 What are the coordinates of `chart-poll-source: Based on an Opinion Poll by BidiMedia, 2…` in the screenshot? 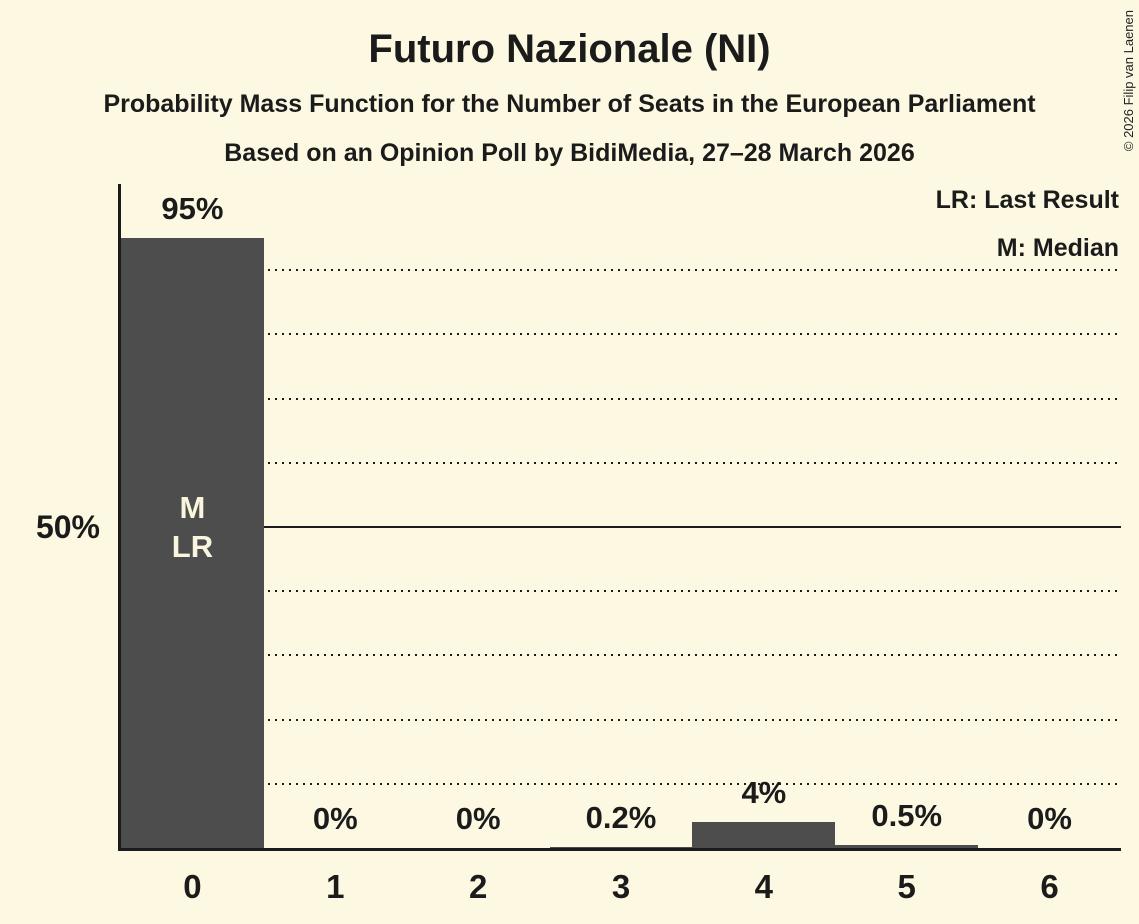 It's located at (569, 153).